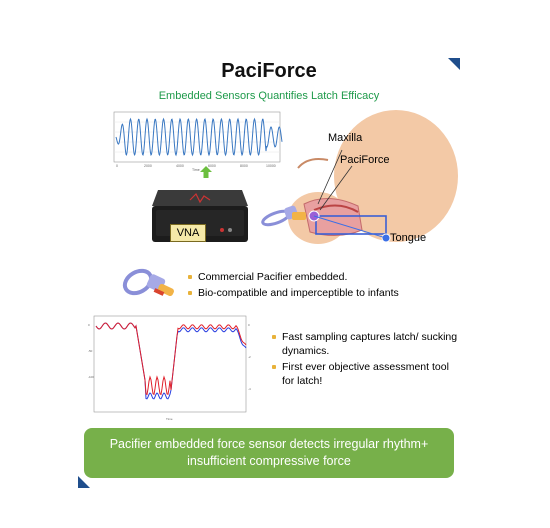 Image resolution: width=550 pixels, height=528 pixels. I want to click on svg-text: -50, so click(90, 351).